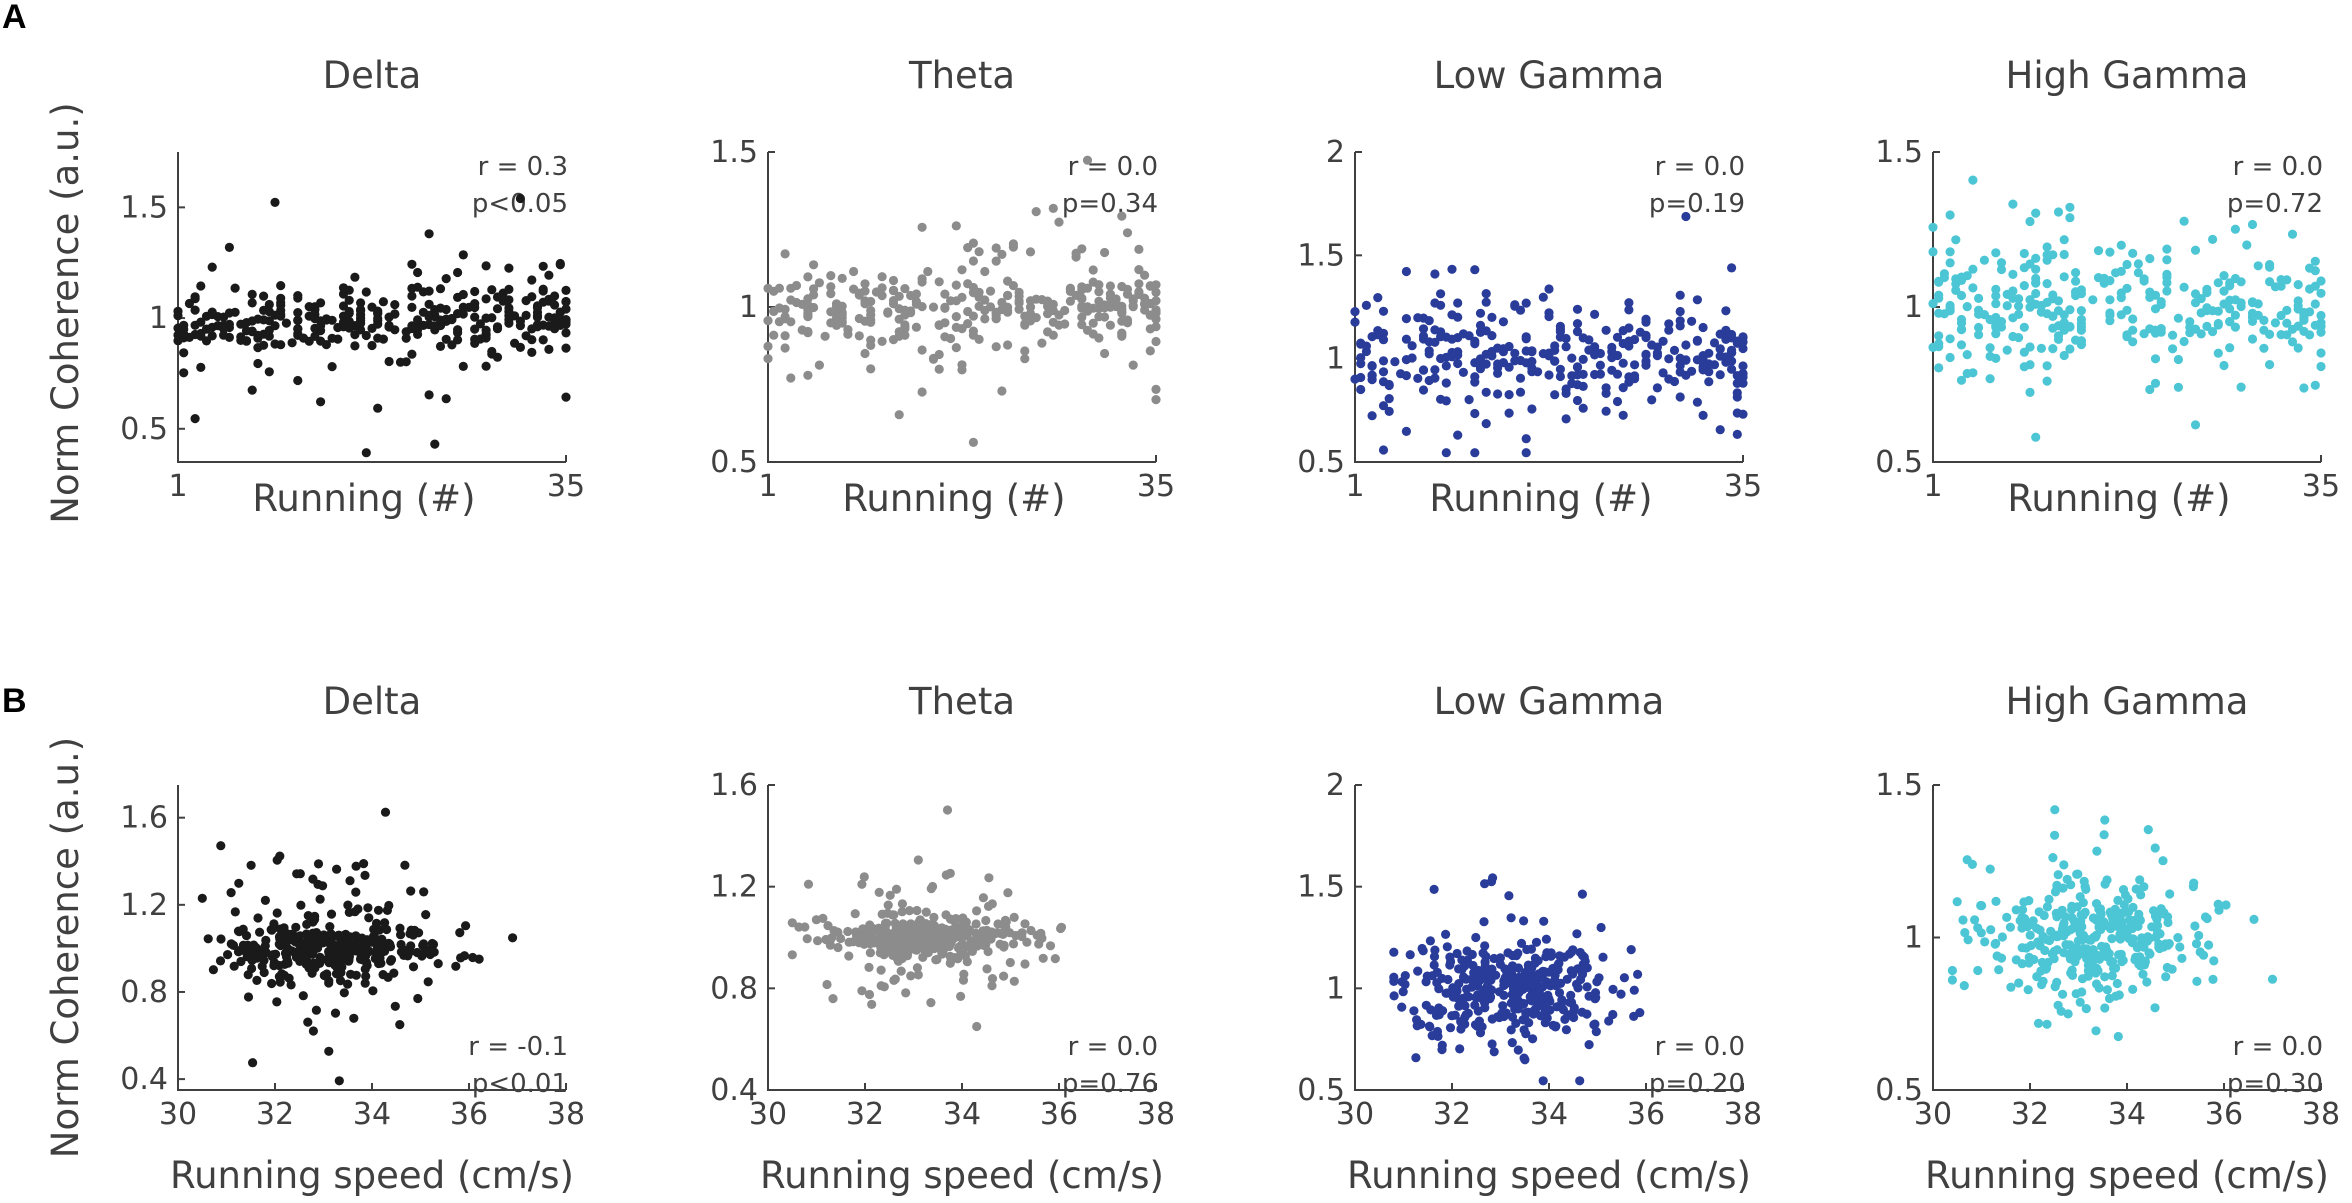 The height and width of the screenshot is (1203, 2352). What do you see at coordinates (734, 785) in the screenshot?
I see `y-tick-label: 1.6` at bounding box center [734, 785].